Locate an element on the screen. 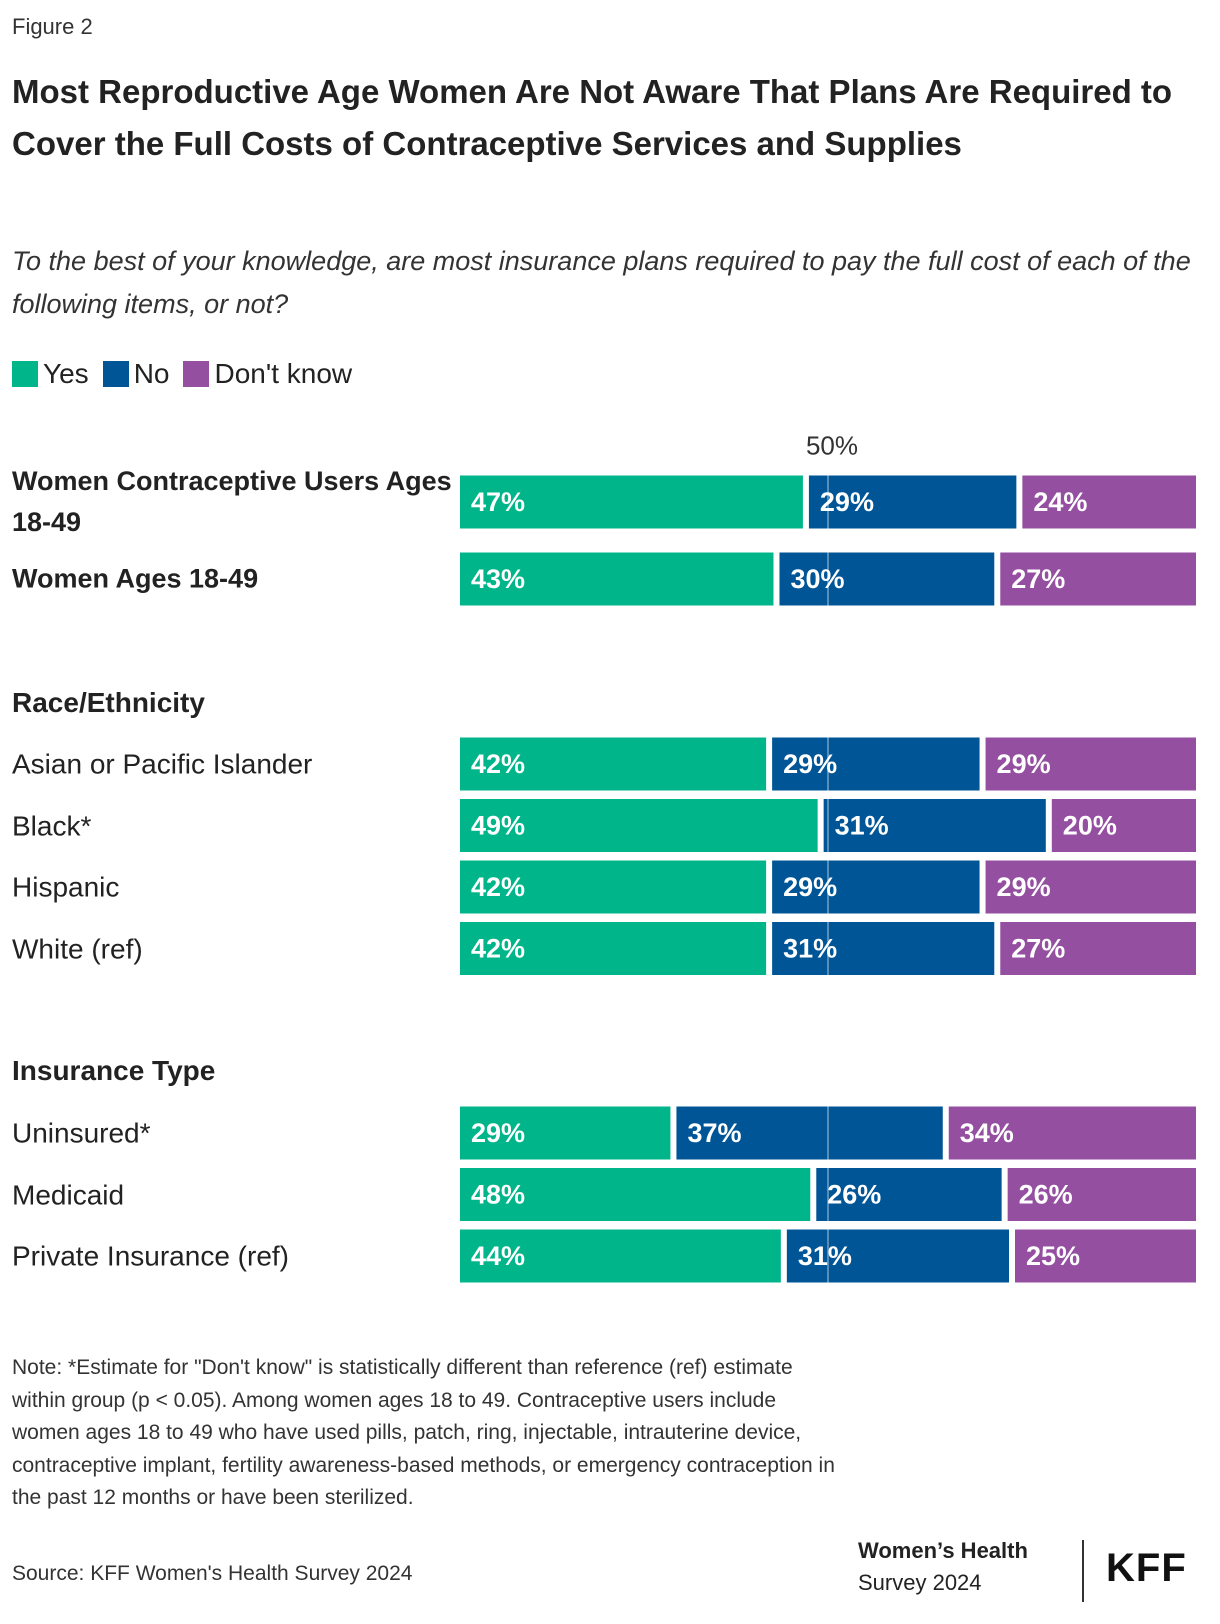 The height and width of the screenshot is (1624, 1220). value-label: 25% is located at coordinates (1053, 1256).